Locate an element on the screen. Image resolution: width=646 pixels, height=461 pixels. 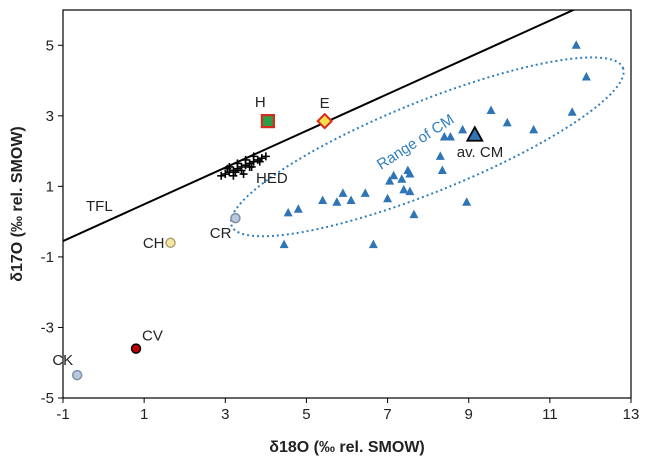
hed-label: HED is located at coordinates (272, 178).